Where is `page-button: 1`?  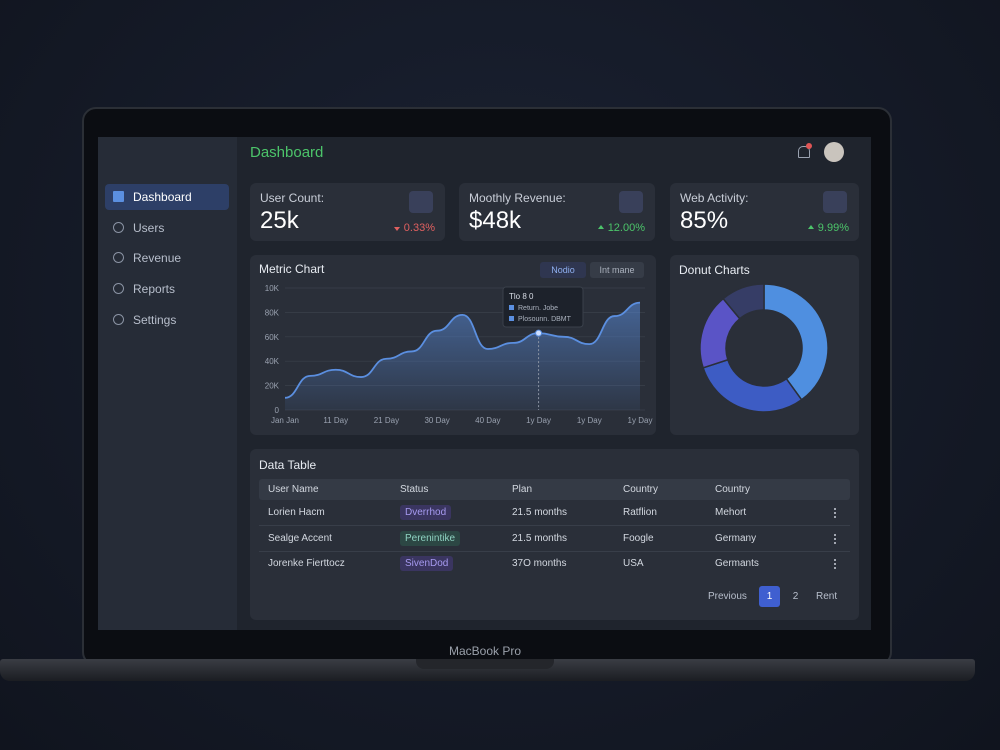 page-button: 1 is located at coordinates (769, 596).